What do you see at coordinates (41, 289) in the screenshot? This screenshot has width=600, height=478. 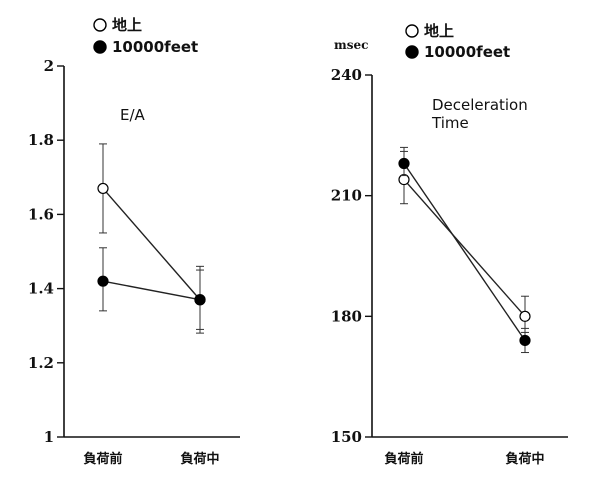 I see `y-tick-label: 1.4` at bounding box center [41, 289].